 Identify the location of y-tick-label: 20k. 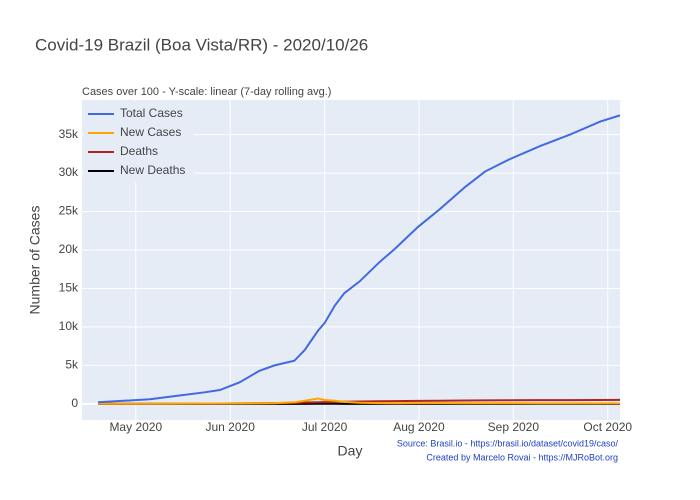
(69, 249).